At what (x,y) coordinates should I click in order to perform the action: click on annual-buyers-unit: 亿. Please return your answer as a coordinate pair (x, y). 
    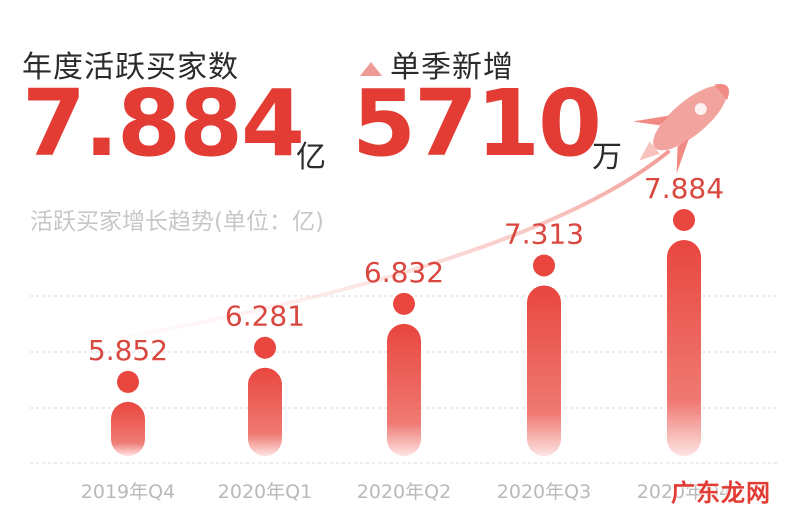
    Looking at the image, I should click on (311, 157).